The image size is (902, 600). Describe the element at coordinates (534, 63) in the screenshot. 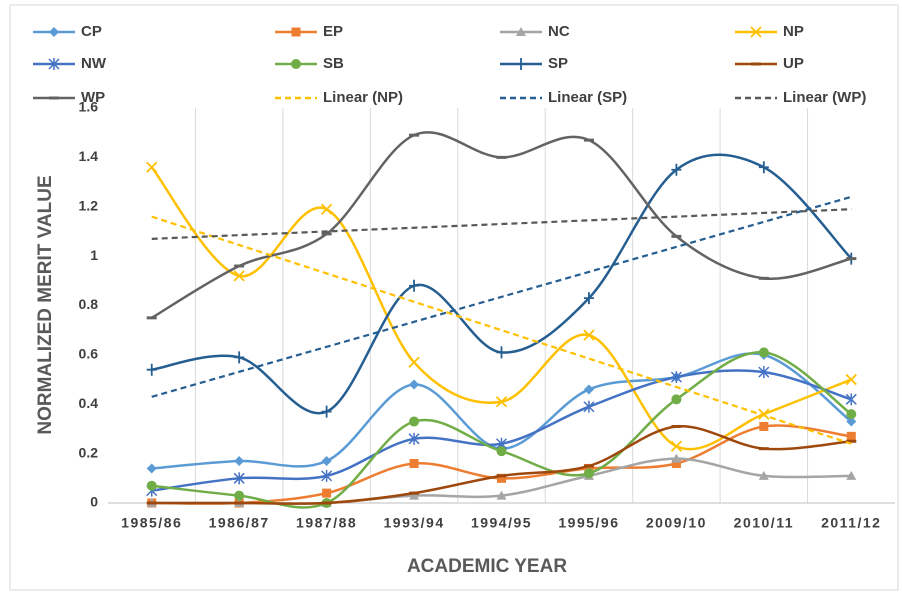

I see `legend-item: SP` at that location.